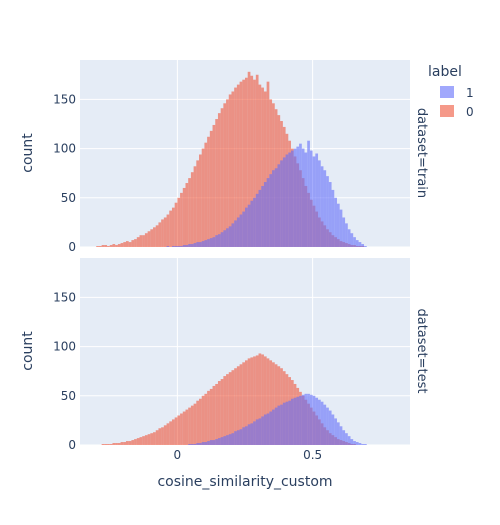  Describe the element at coordinates (457, 112) in the screenshot. I see `legend-item-0: 0` at that location.